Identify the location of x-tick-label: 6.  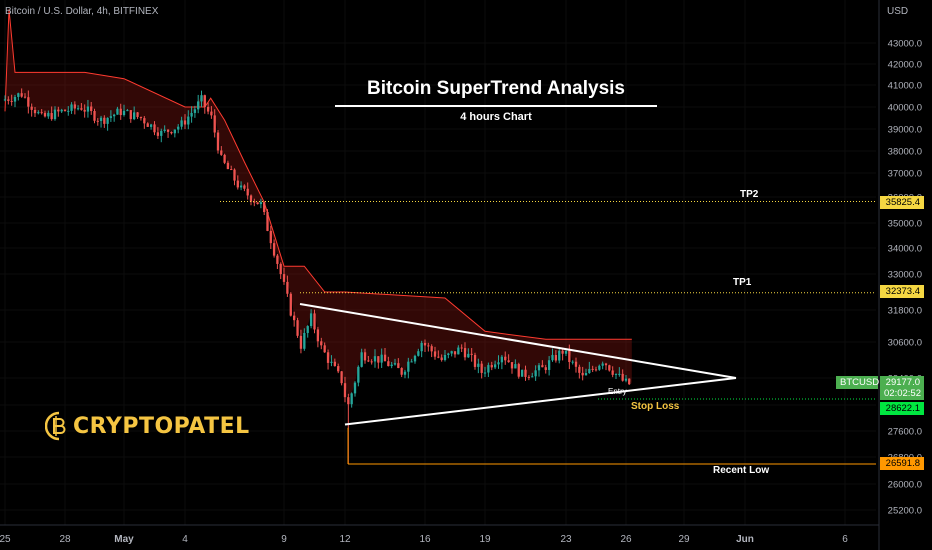
(845, 539).